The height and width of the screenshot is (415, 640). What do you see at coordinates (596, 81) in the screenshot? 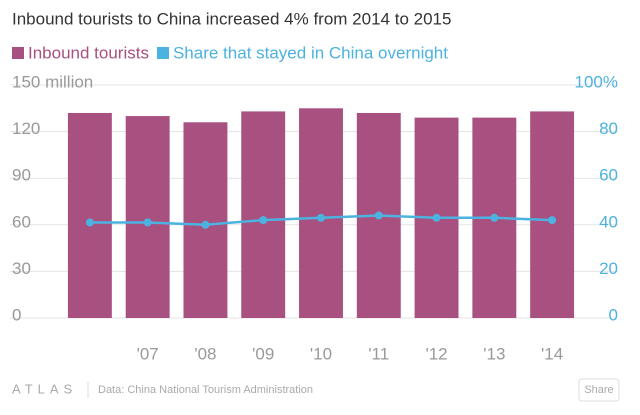
I see `y2-tick-label: 100%` at bounding box center [596, 81].